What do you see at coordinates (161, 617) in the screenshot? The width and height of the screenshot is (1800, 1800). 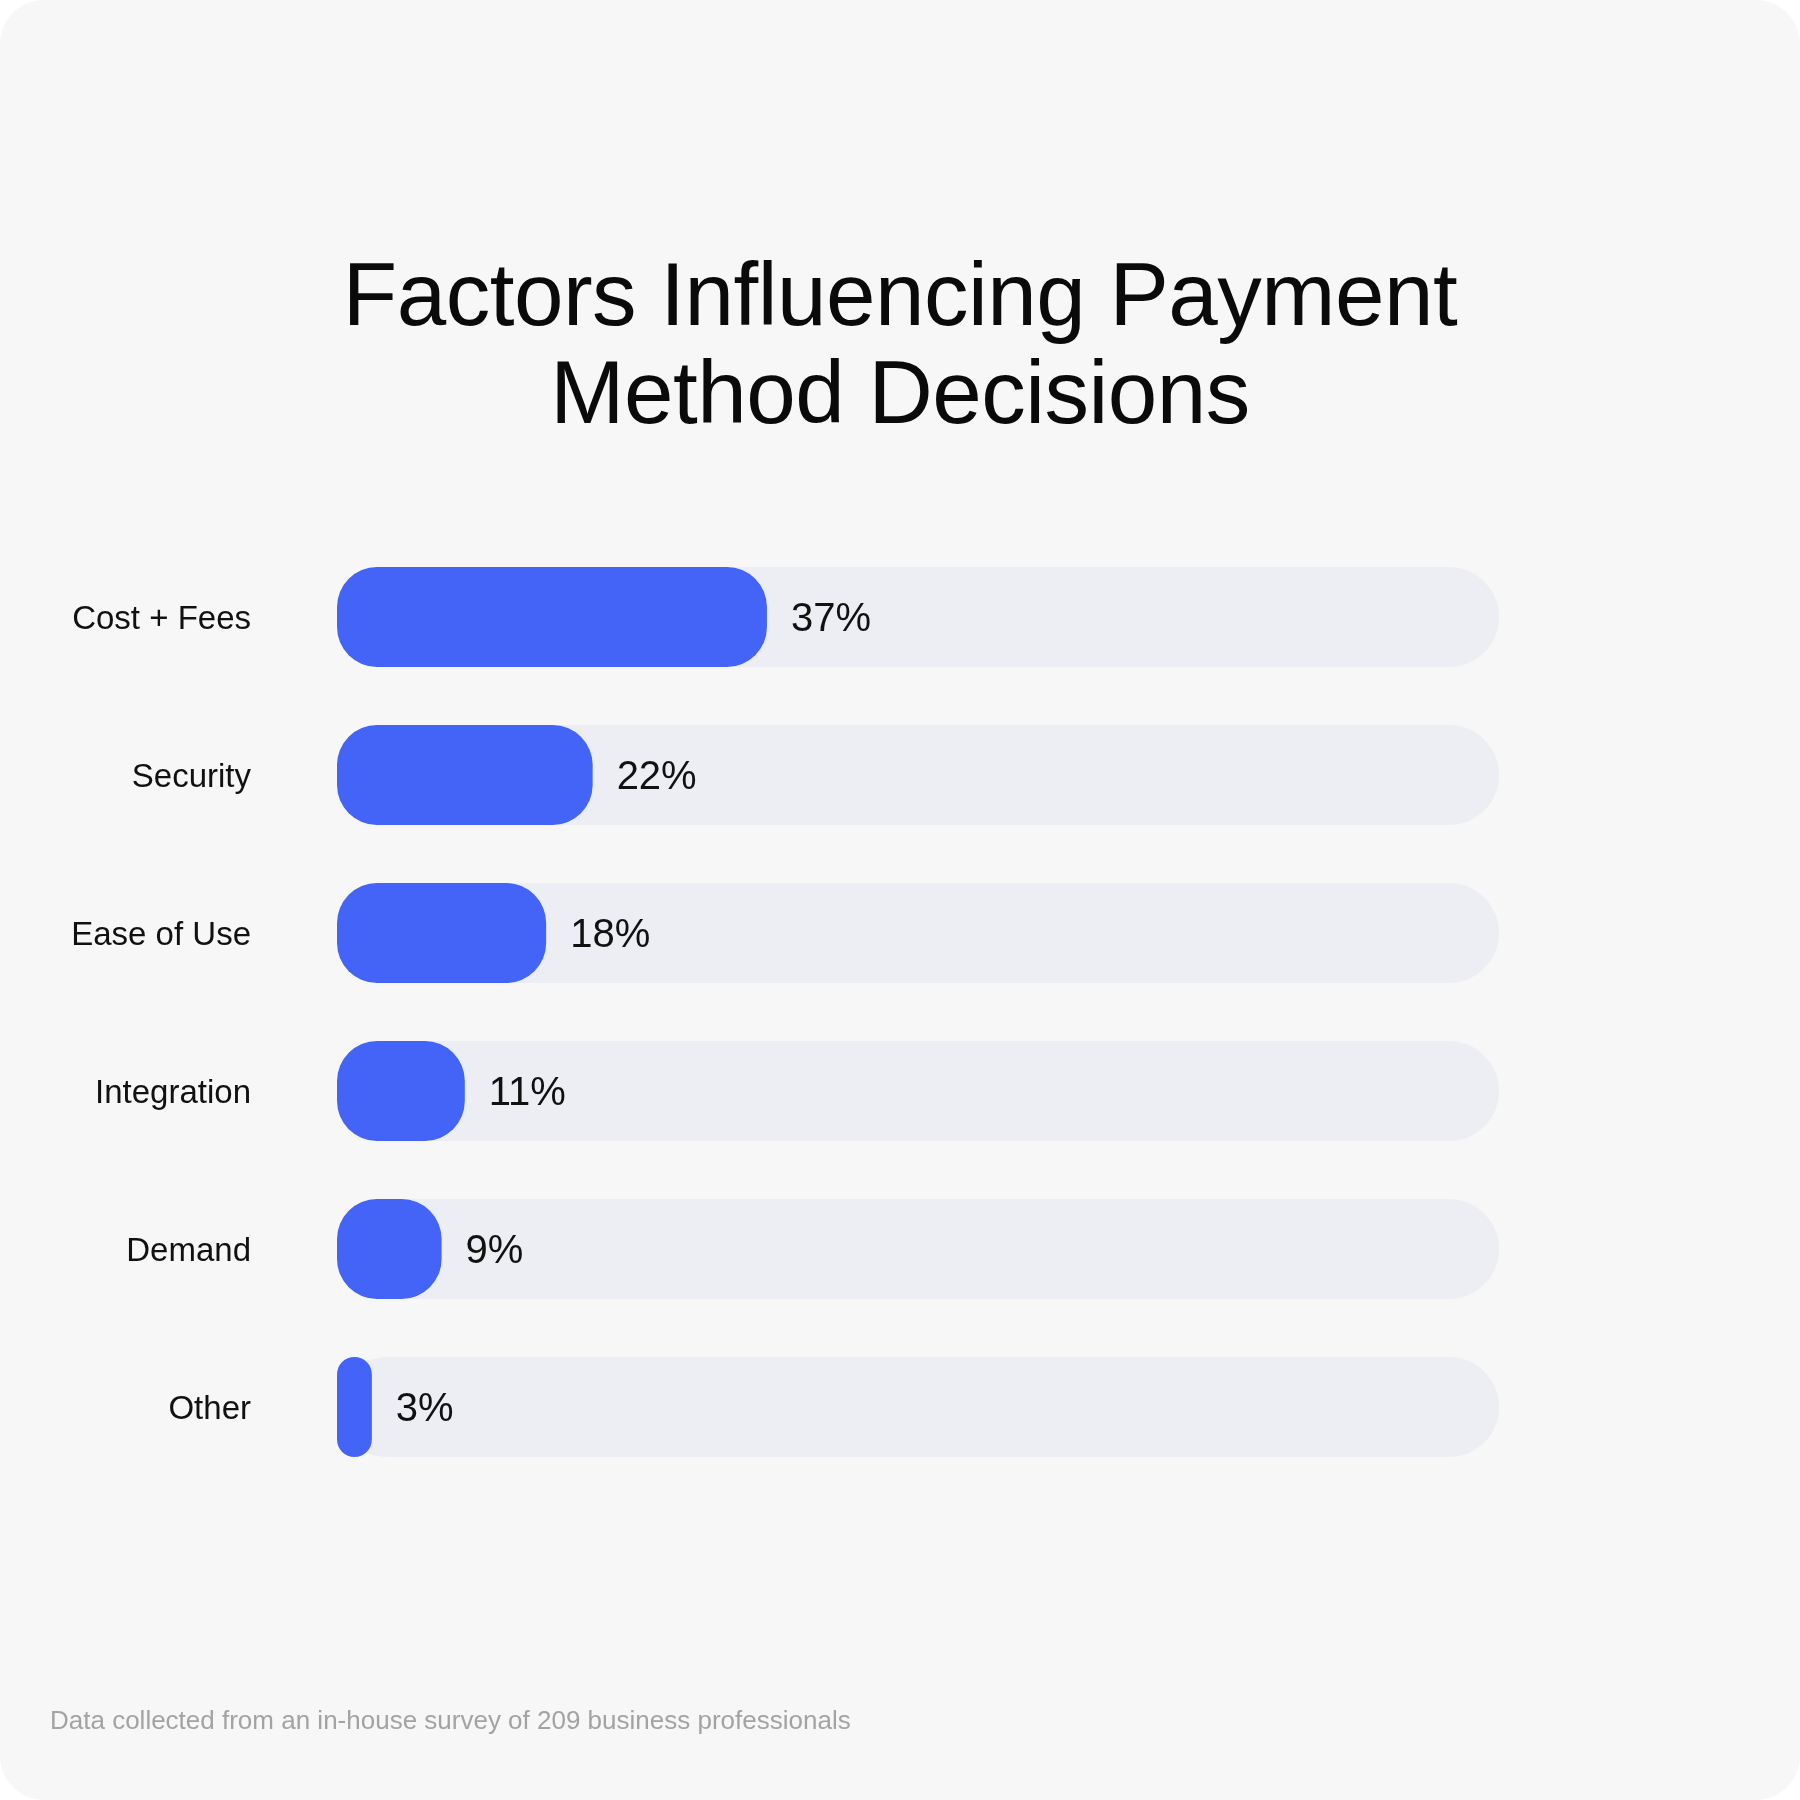 I see `y-tick-label: Cost + Fees` at bounding box center [161, 617].